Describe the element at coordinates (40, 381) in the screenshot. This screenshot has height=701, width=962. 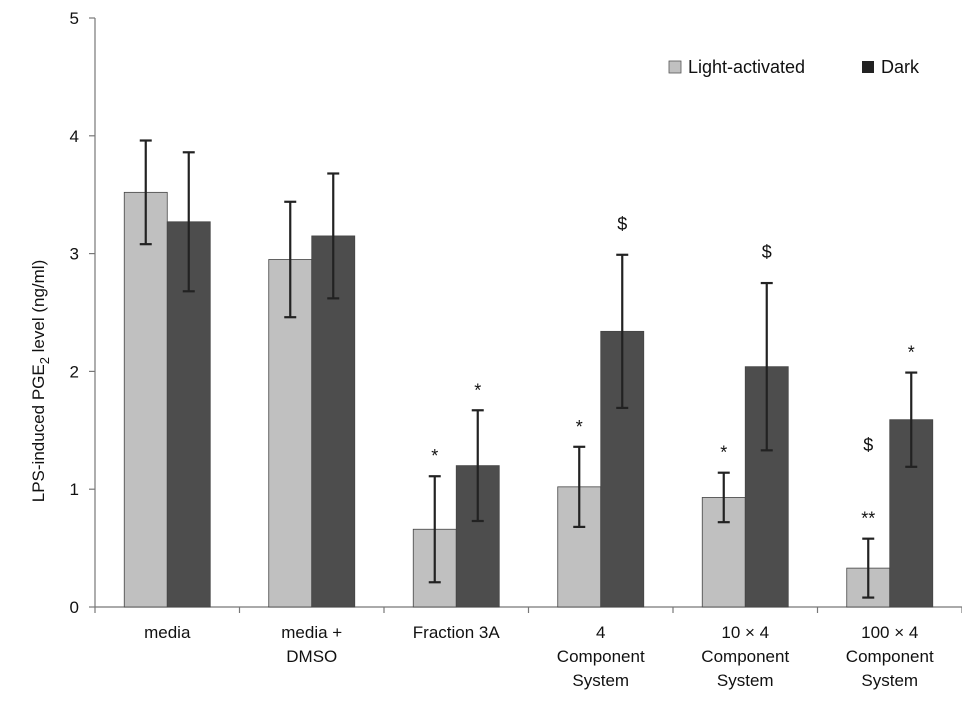
I see `y-axis-label: LPS-induced PGE2 level (ng/ml)` at that location.